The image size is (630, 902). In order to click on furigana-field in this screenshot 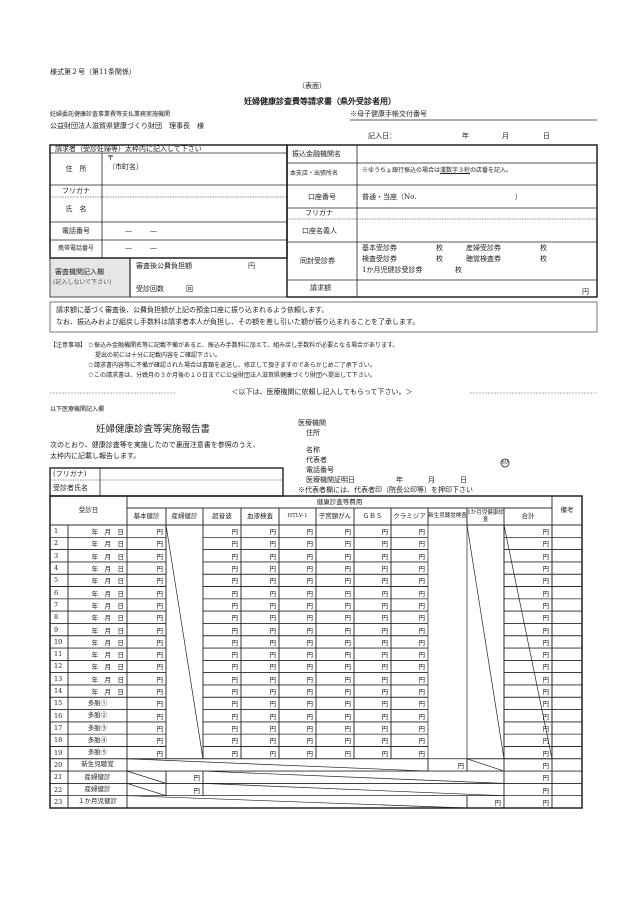, I will do `click(194, 191)`.